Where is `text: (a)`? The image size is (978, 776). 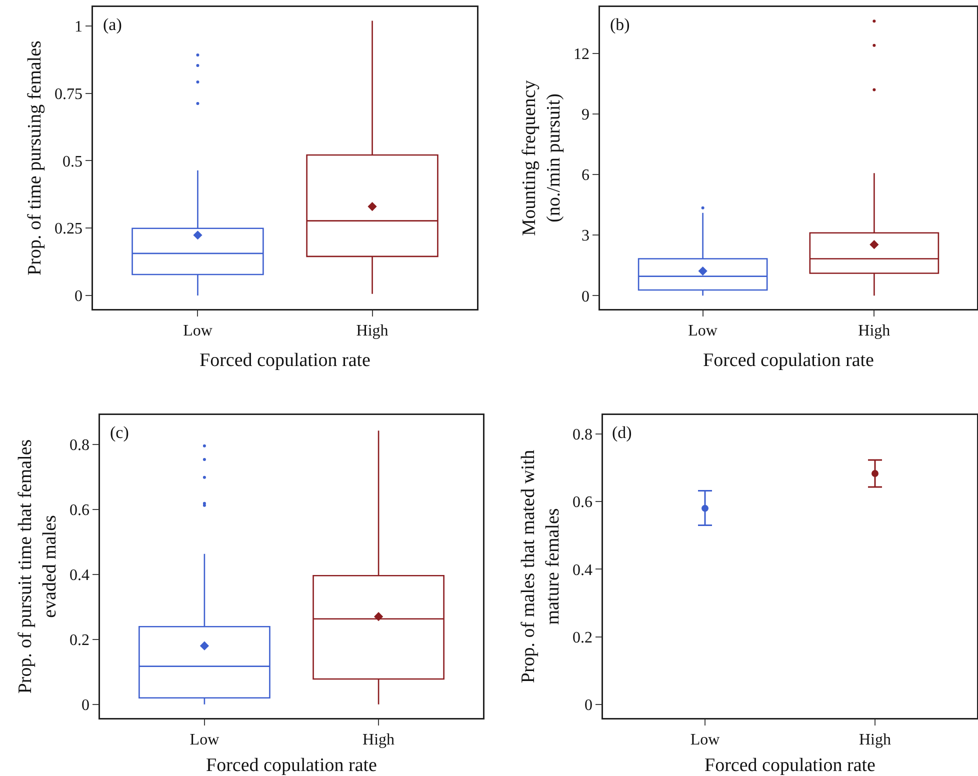
text: (a) is located at coordinates (112, 24).